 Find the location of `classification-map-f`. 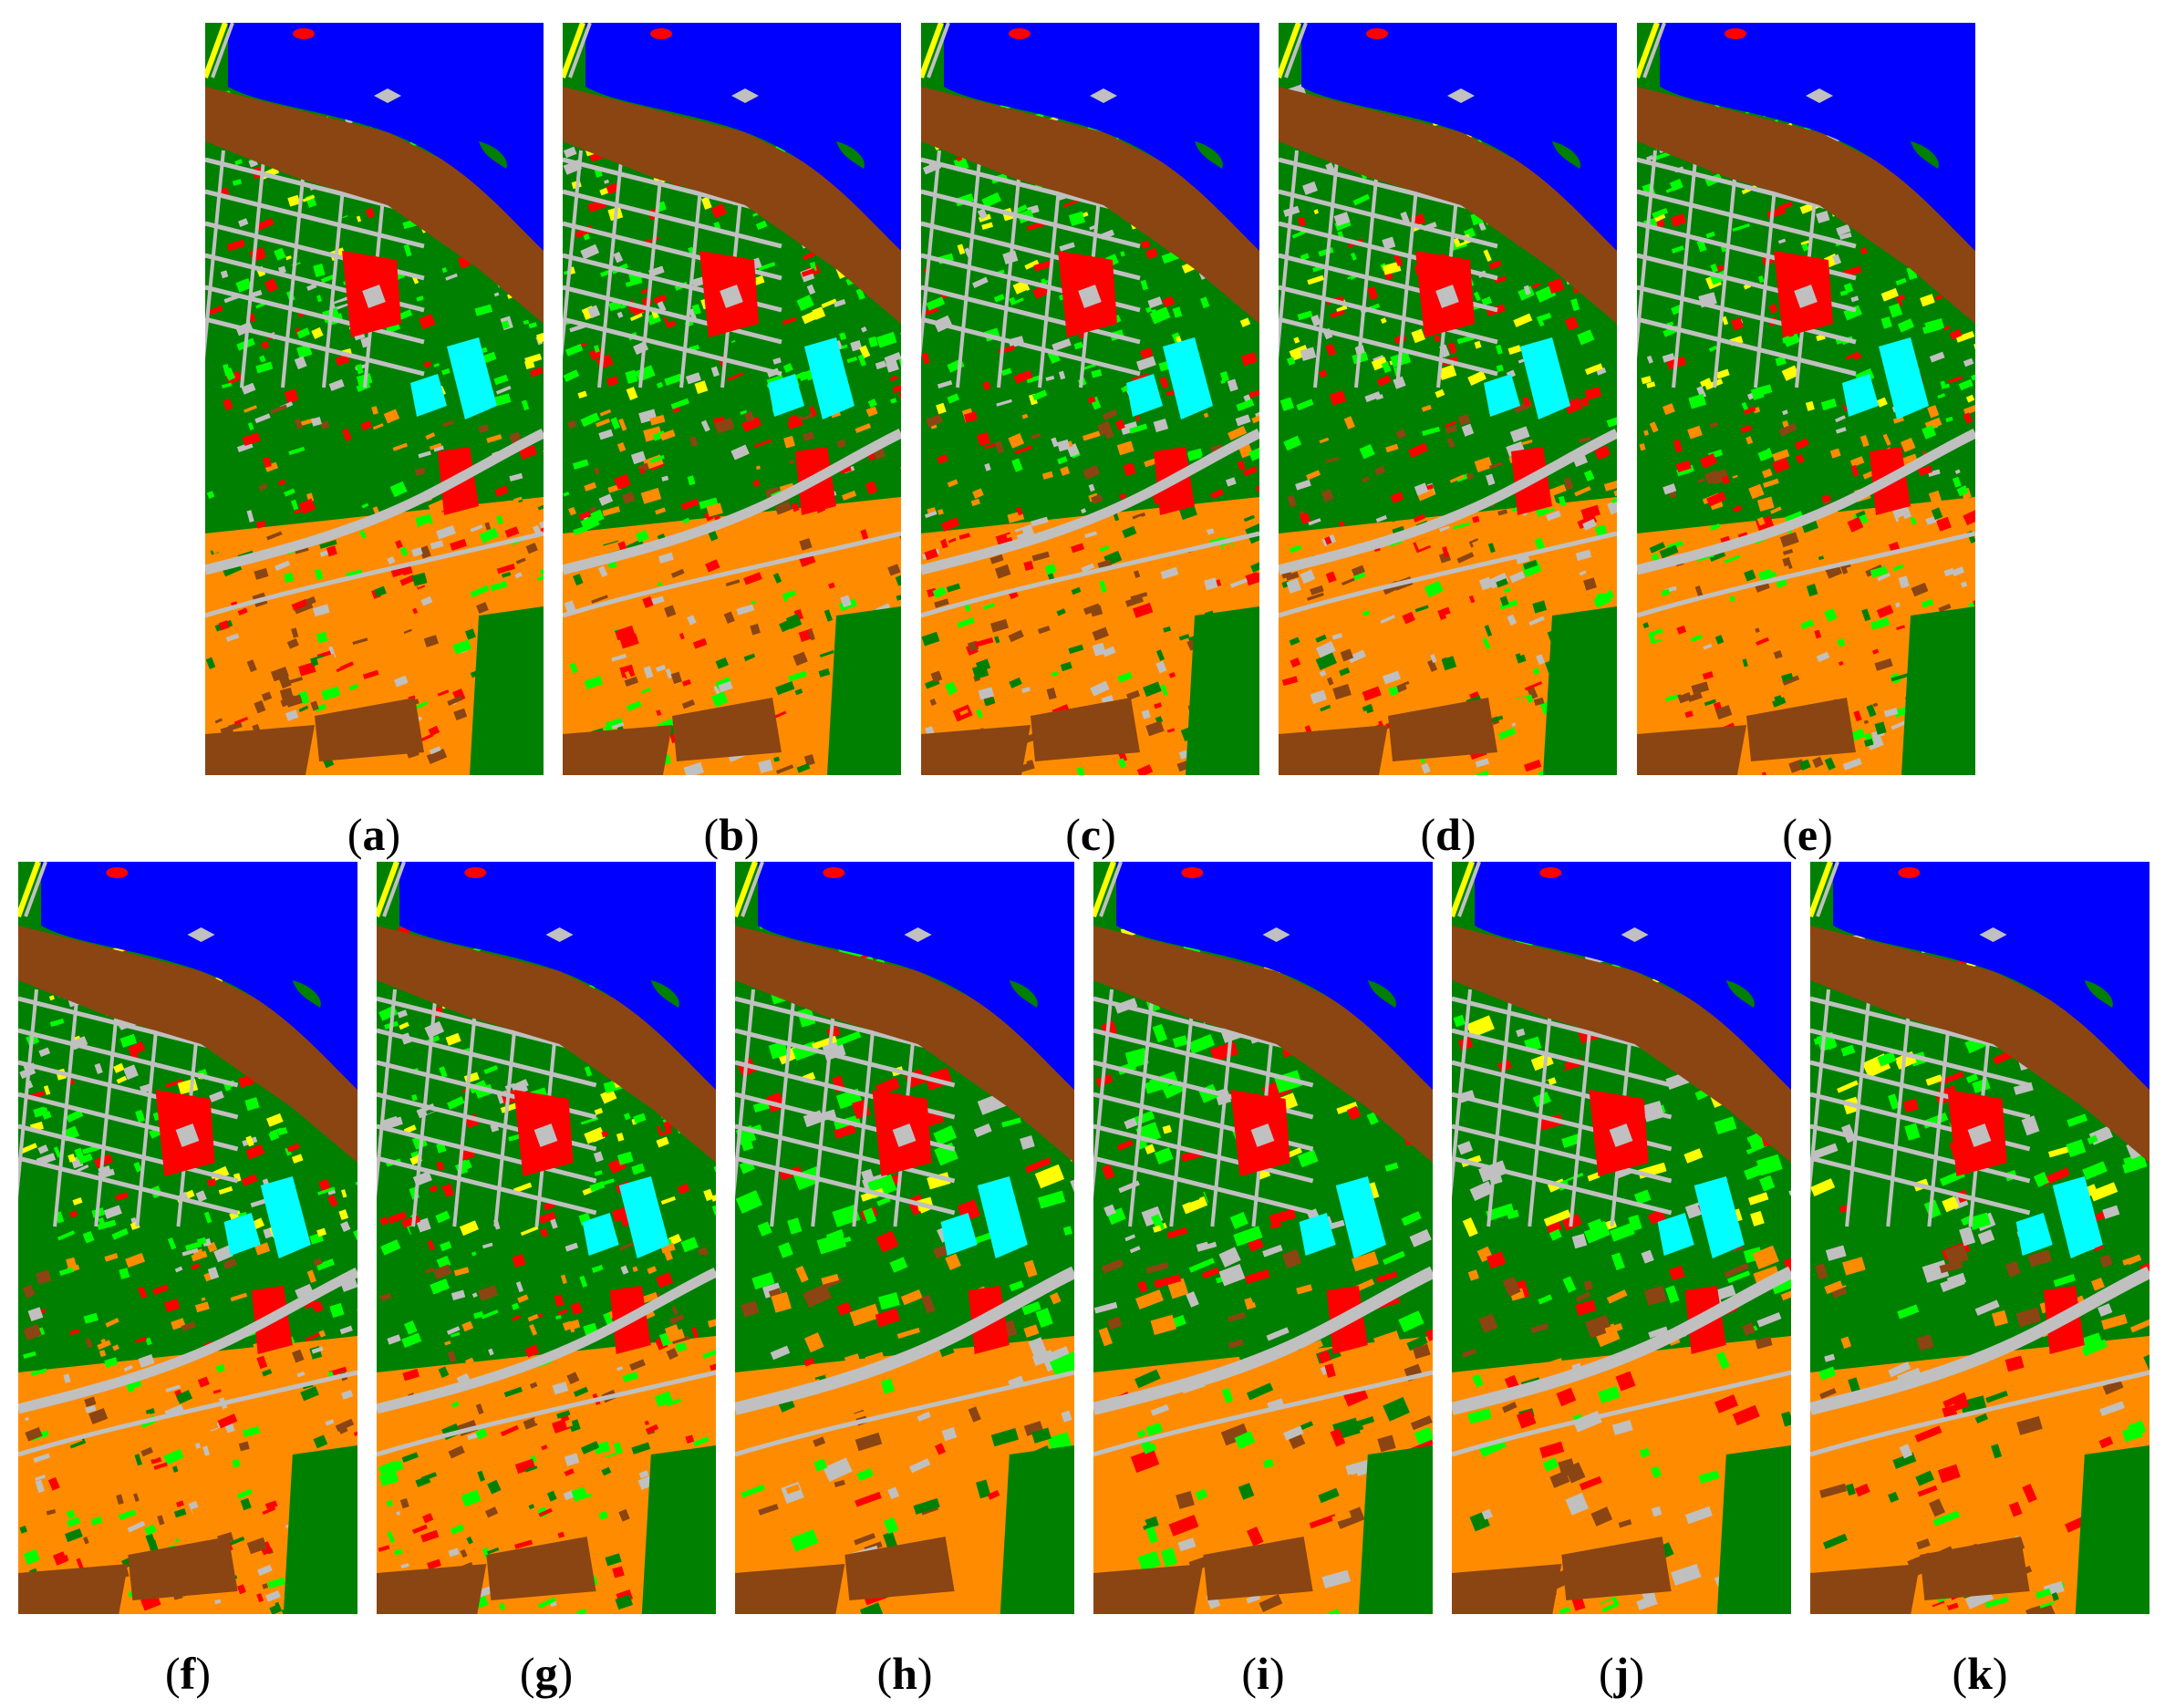

classification-map-f is located at coordinates (188, 1238).